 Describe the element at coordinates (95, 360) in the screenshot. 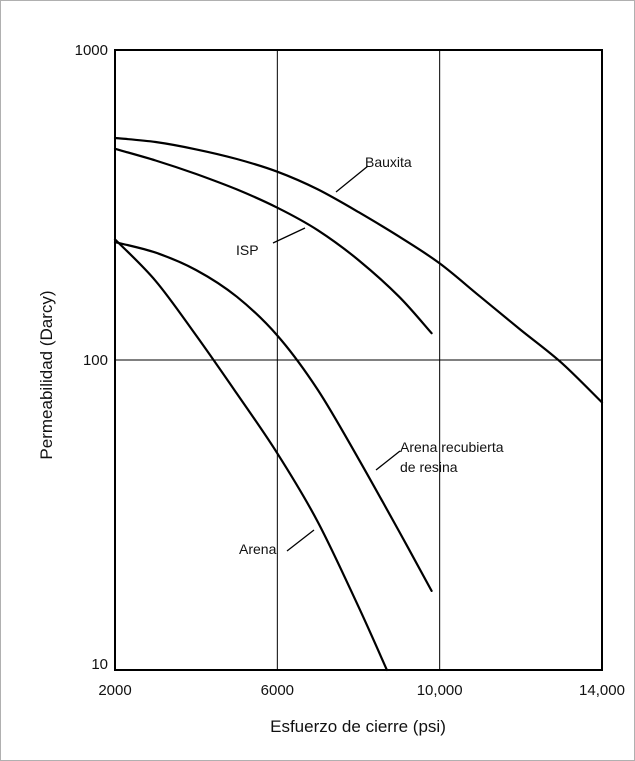

I see `y-tick-label: 100` at that location.